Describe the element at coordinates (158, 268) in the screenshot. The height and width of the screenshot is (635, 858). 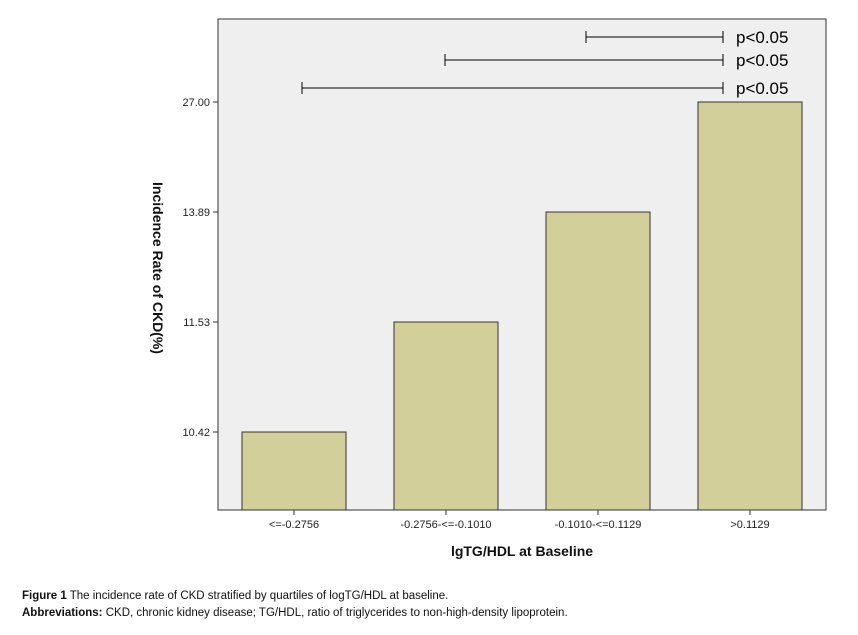
I see `y-axis-label: Incidence Rate of CKD(%)` at that location.